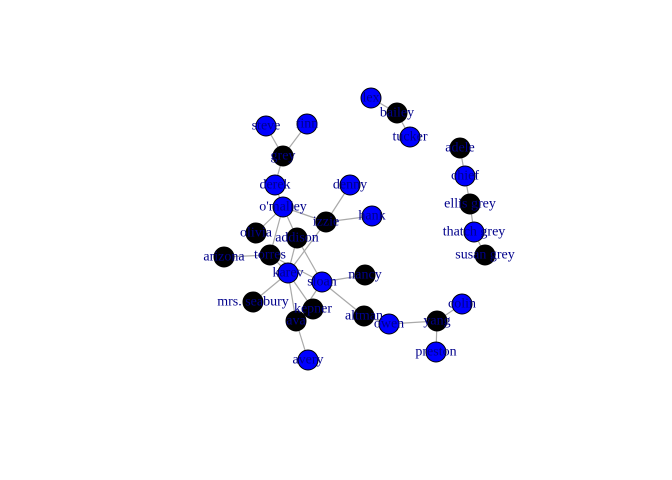  I want to click on node-label-avery: avery, so click(307, 360).